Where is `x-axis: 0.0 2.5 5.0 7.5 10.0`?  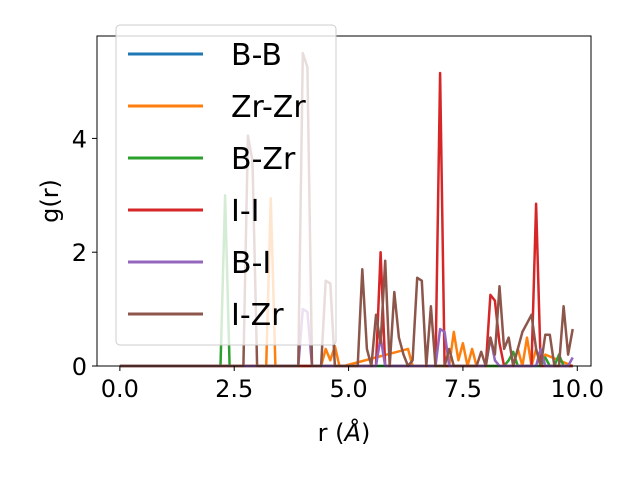 x-axis: 0.0 2.5 5.0 7.5 10.0 is located at coordinates (352, 384).